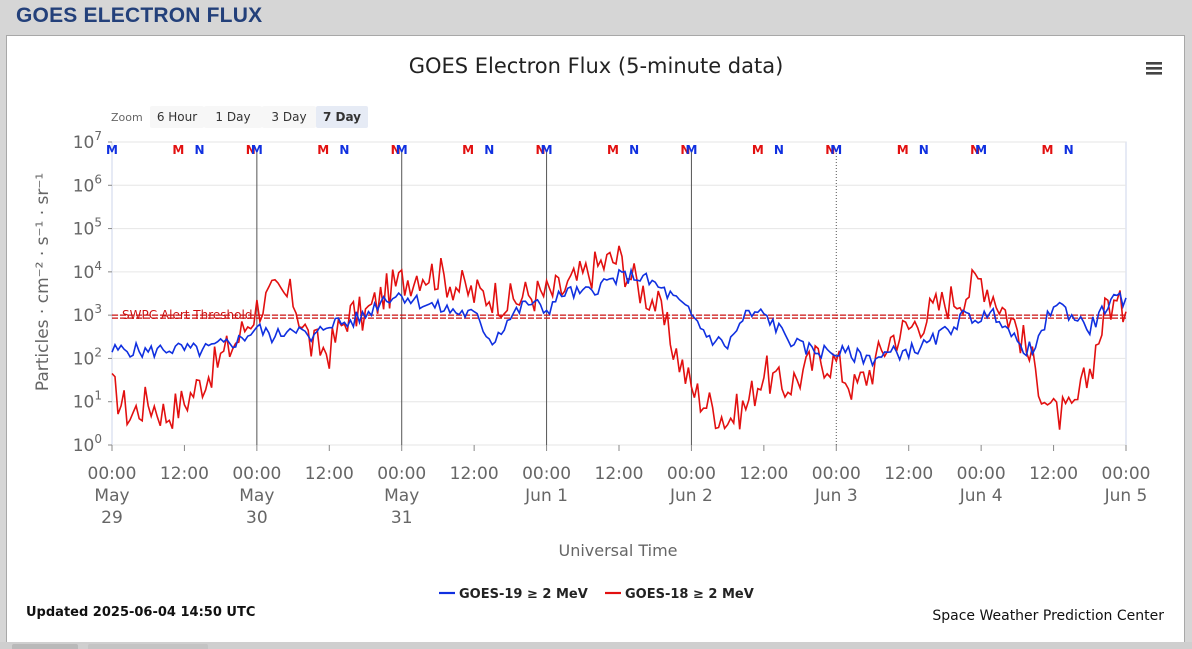 Image resolution: width=1192 pixels, height=649 pixels. Describe the element at coordinates (87, 401) in the screenshot. I see `y-tick-label: 10¹` at that location.